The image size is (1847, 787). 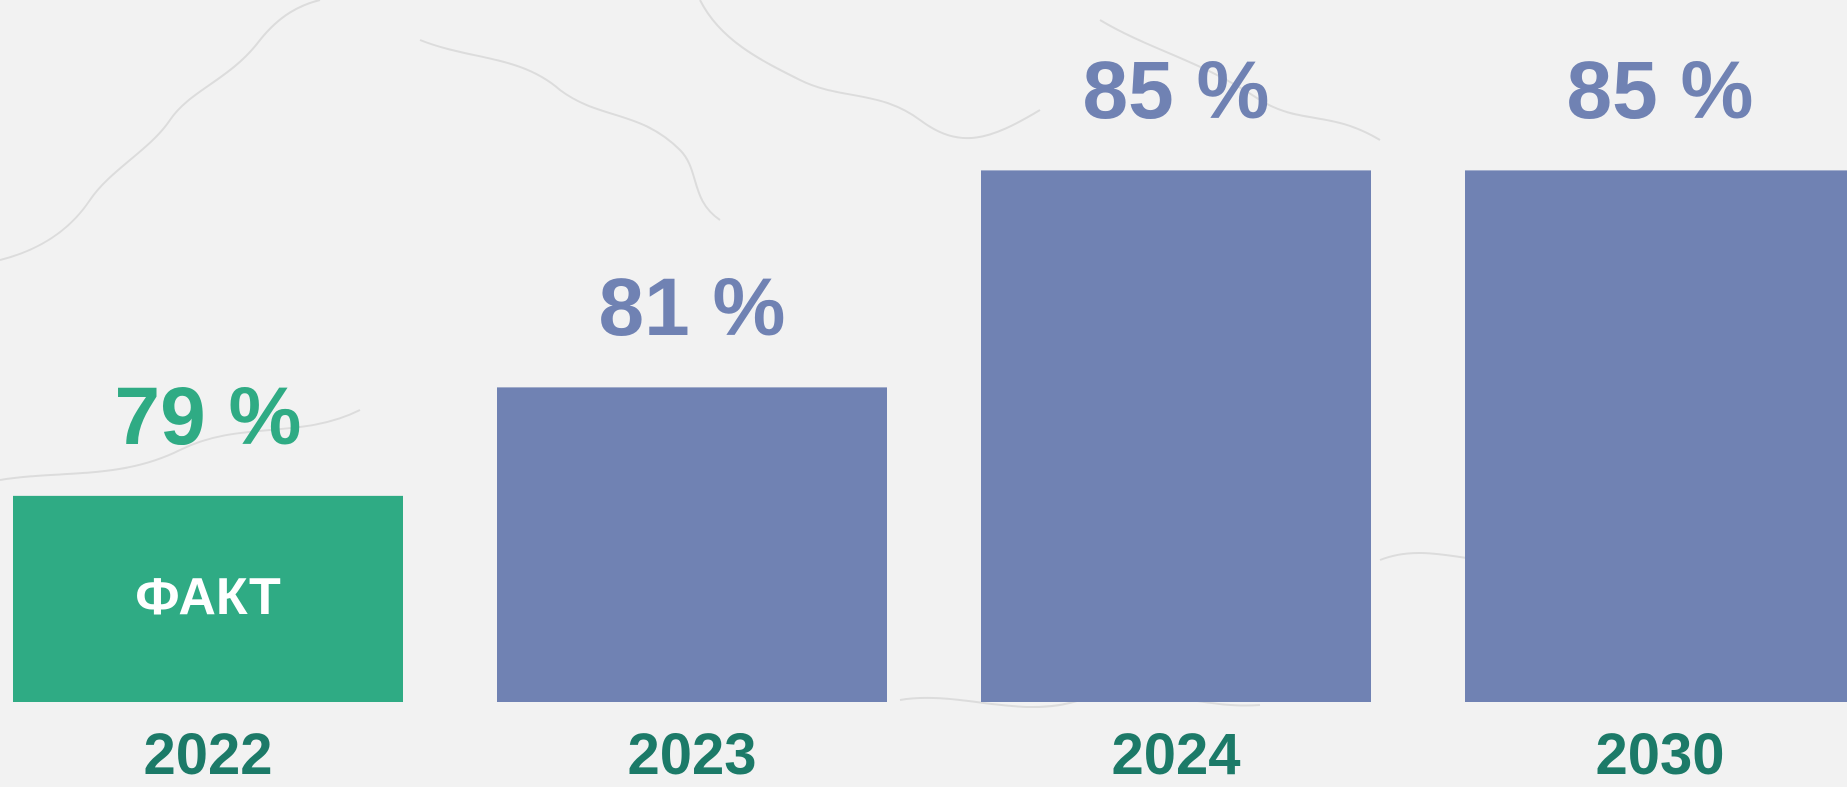 What do you see at coordinates (692, 544) in the screenshot?
I see `bar-2023` at bounding box center [692, 544].